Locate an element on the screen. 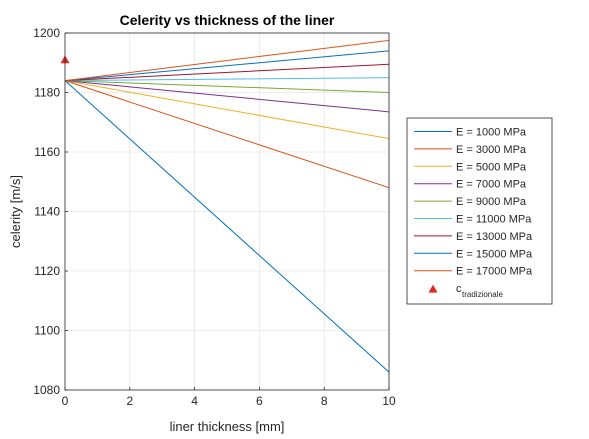  x-tick-label: 4 is located at coordinates (194, 401).